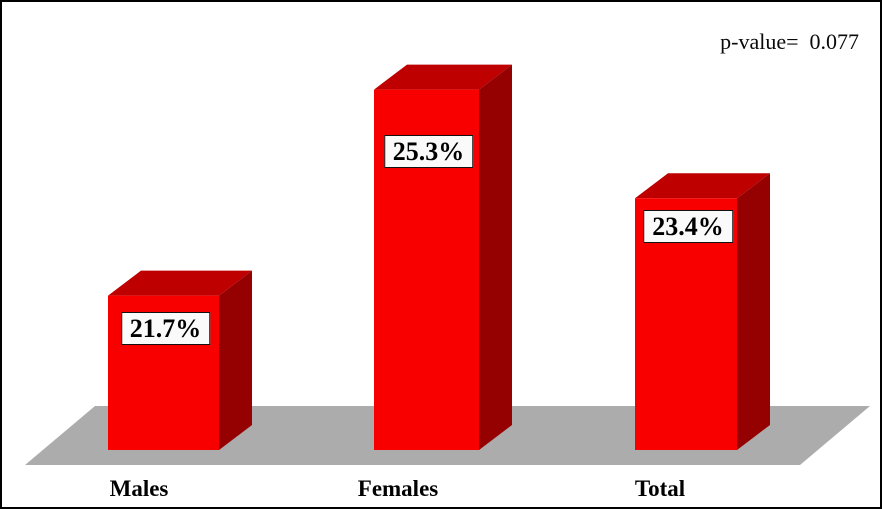  I want to click on category-label: Females, so click(398, 488).